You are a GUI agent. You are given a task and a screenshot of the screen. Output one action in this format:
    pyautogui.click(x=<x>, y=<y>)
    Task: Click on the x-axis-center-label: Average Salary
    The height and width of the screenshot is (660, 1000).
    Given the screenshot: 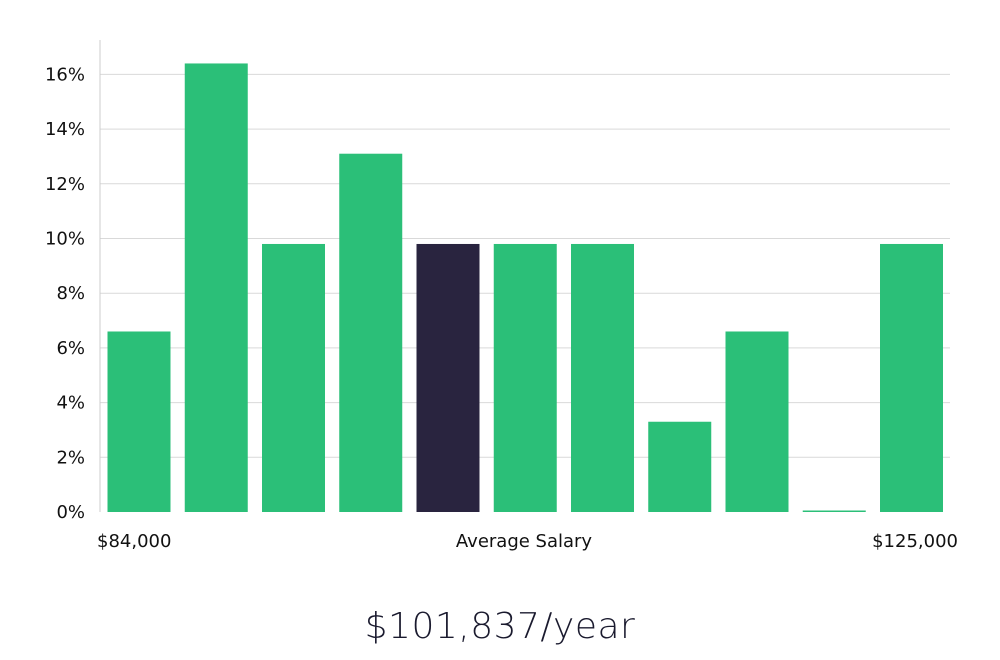 What is the action you would take?
    pyautogui.click(x=524, y=541)
    